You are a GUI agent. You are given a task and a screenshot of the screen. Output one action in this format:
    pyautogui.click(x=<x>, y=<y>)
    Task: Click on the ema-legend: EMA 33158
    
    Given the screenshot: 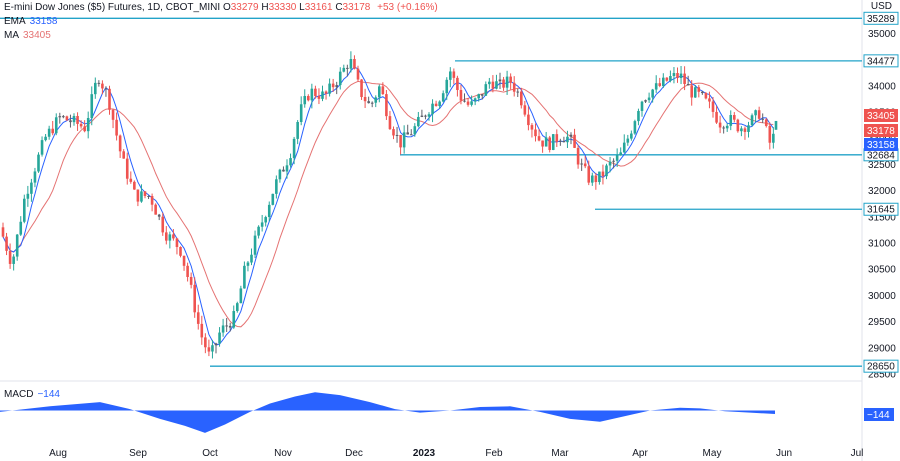 What is the action you would take?
    pyautogui.click(x=30, y=21)
    